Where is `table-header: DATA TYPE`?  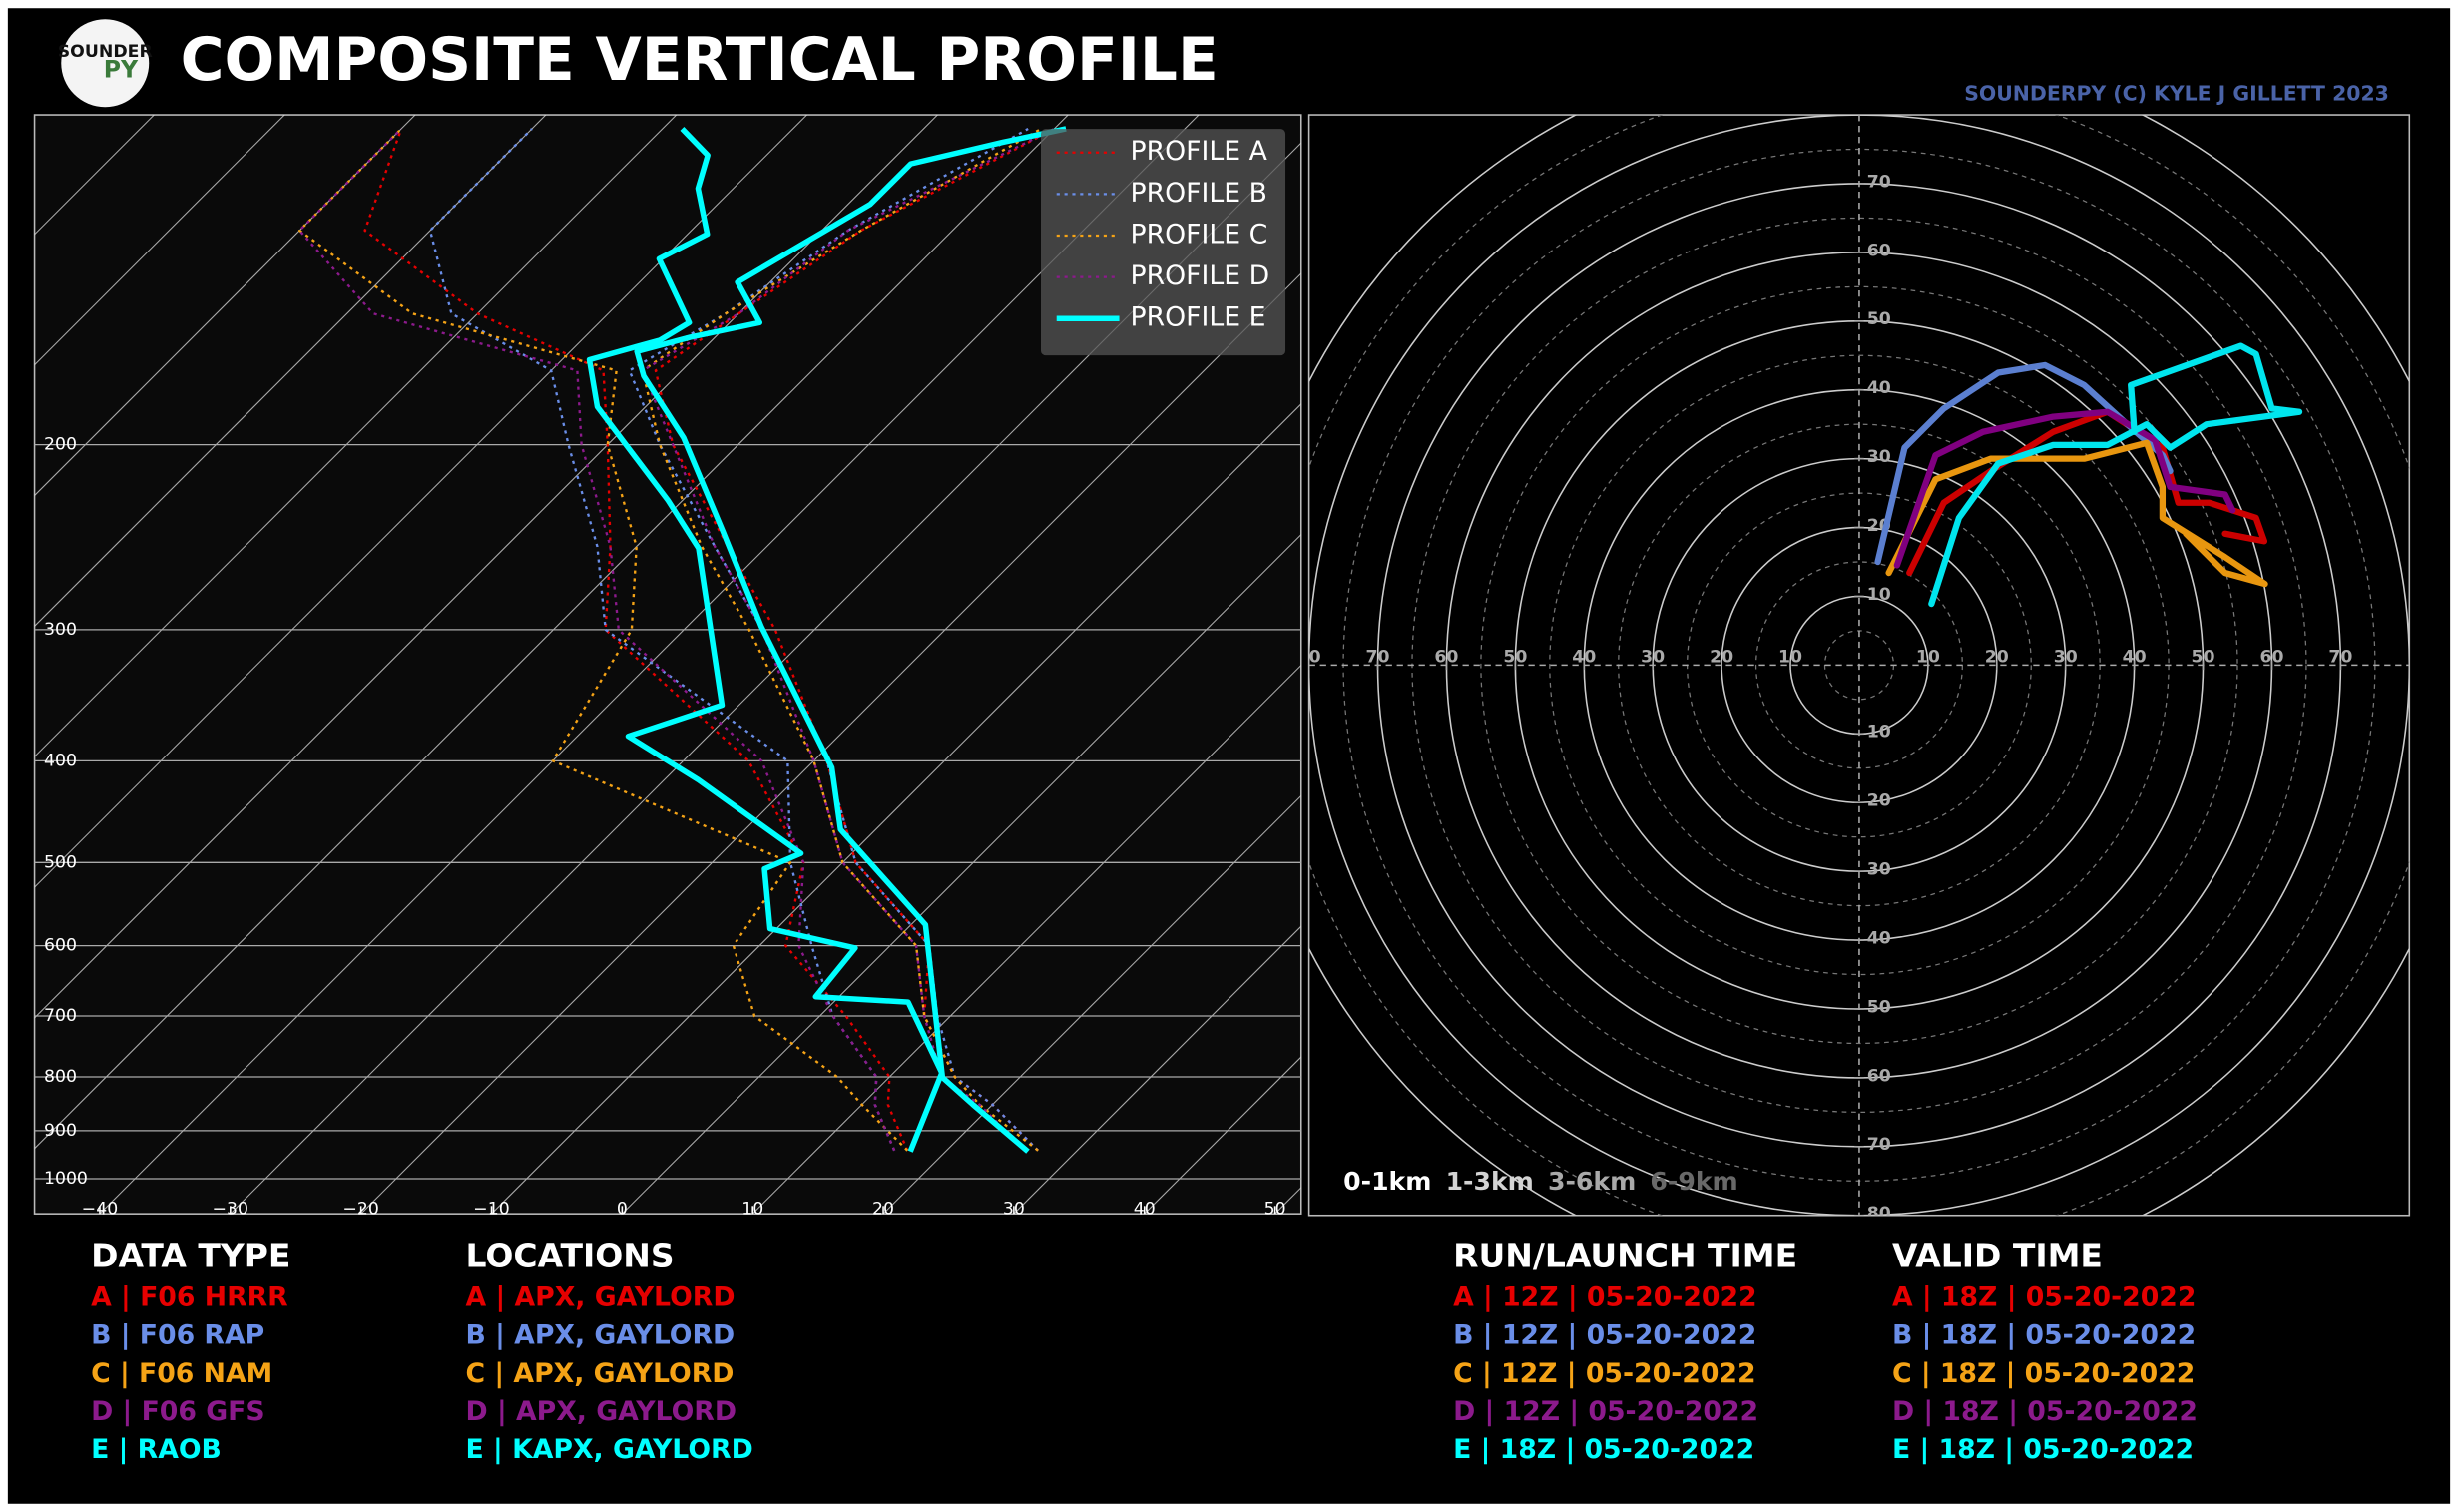 table-header: DATA TYPE is located at coordinates (190, 1256).